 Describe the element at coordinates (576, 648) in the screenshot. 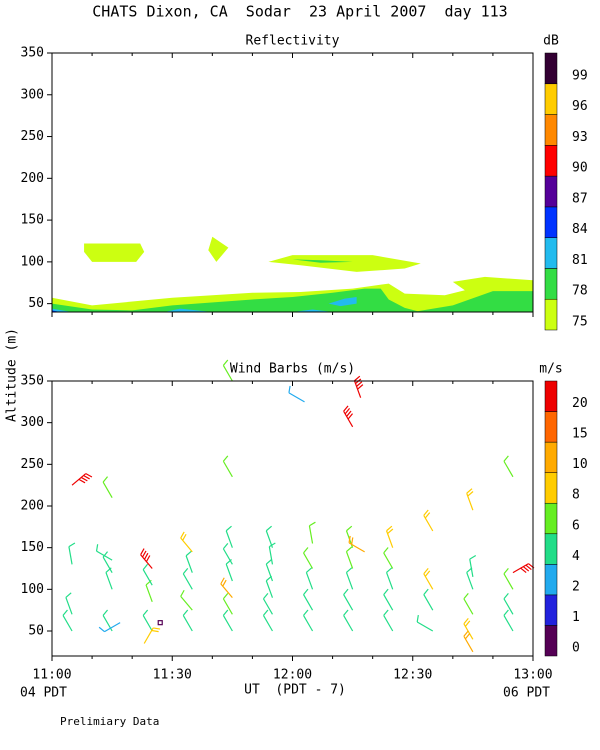

I see `colorbar-tick-label: 0` at that location.